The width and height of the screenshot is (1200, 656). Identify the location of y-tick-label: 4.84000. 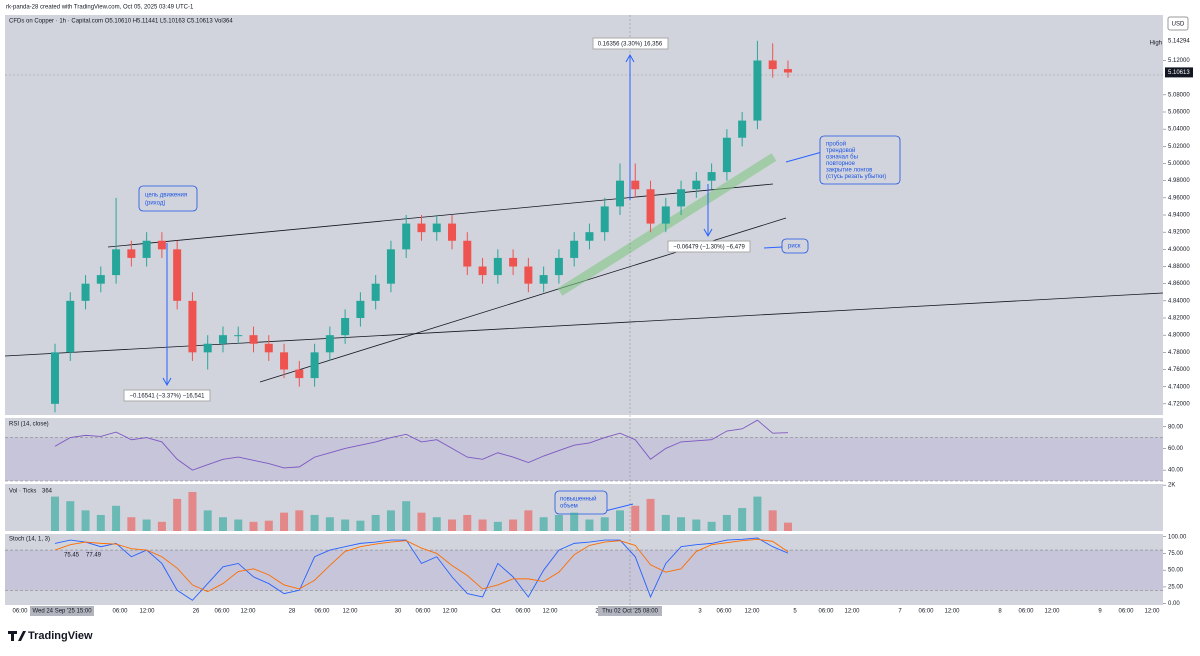
(1179, 301).